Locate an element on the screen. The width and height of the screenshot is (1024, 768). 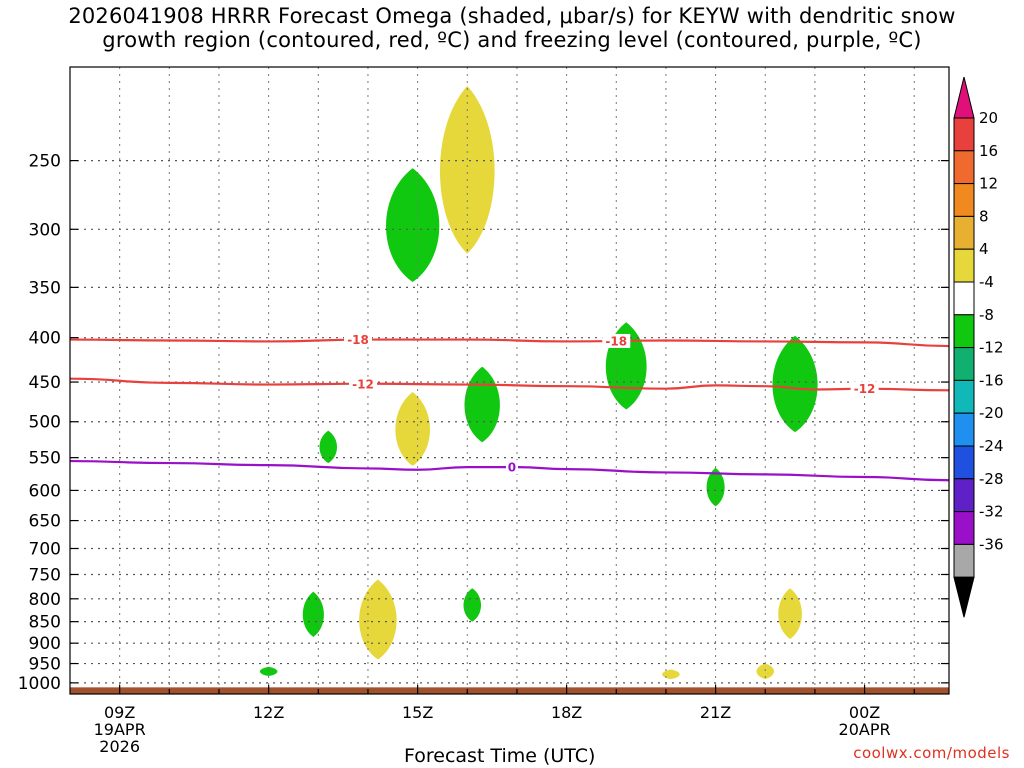
y-tick-label-850: 850 is located at coordinates (45, 623).